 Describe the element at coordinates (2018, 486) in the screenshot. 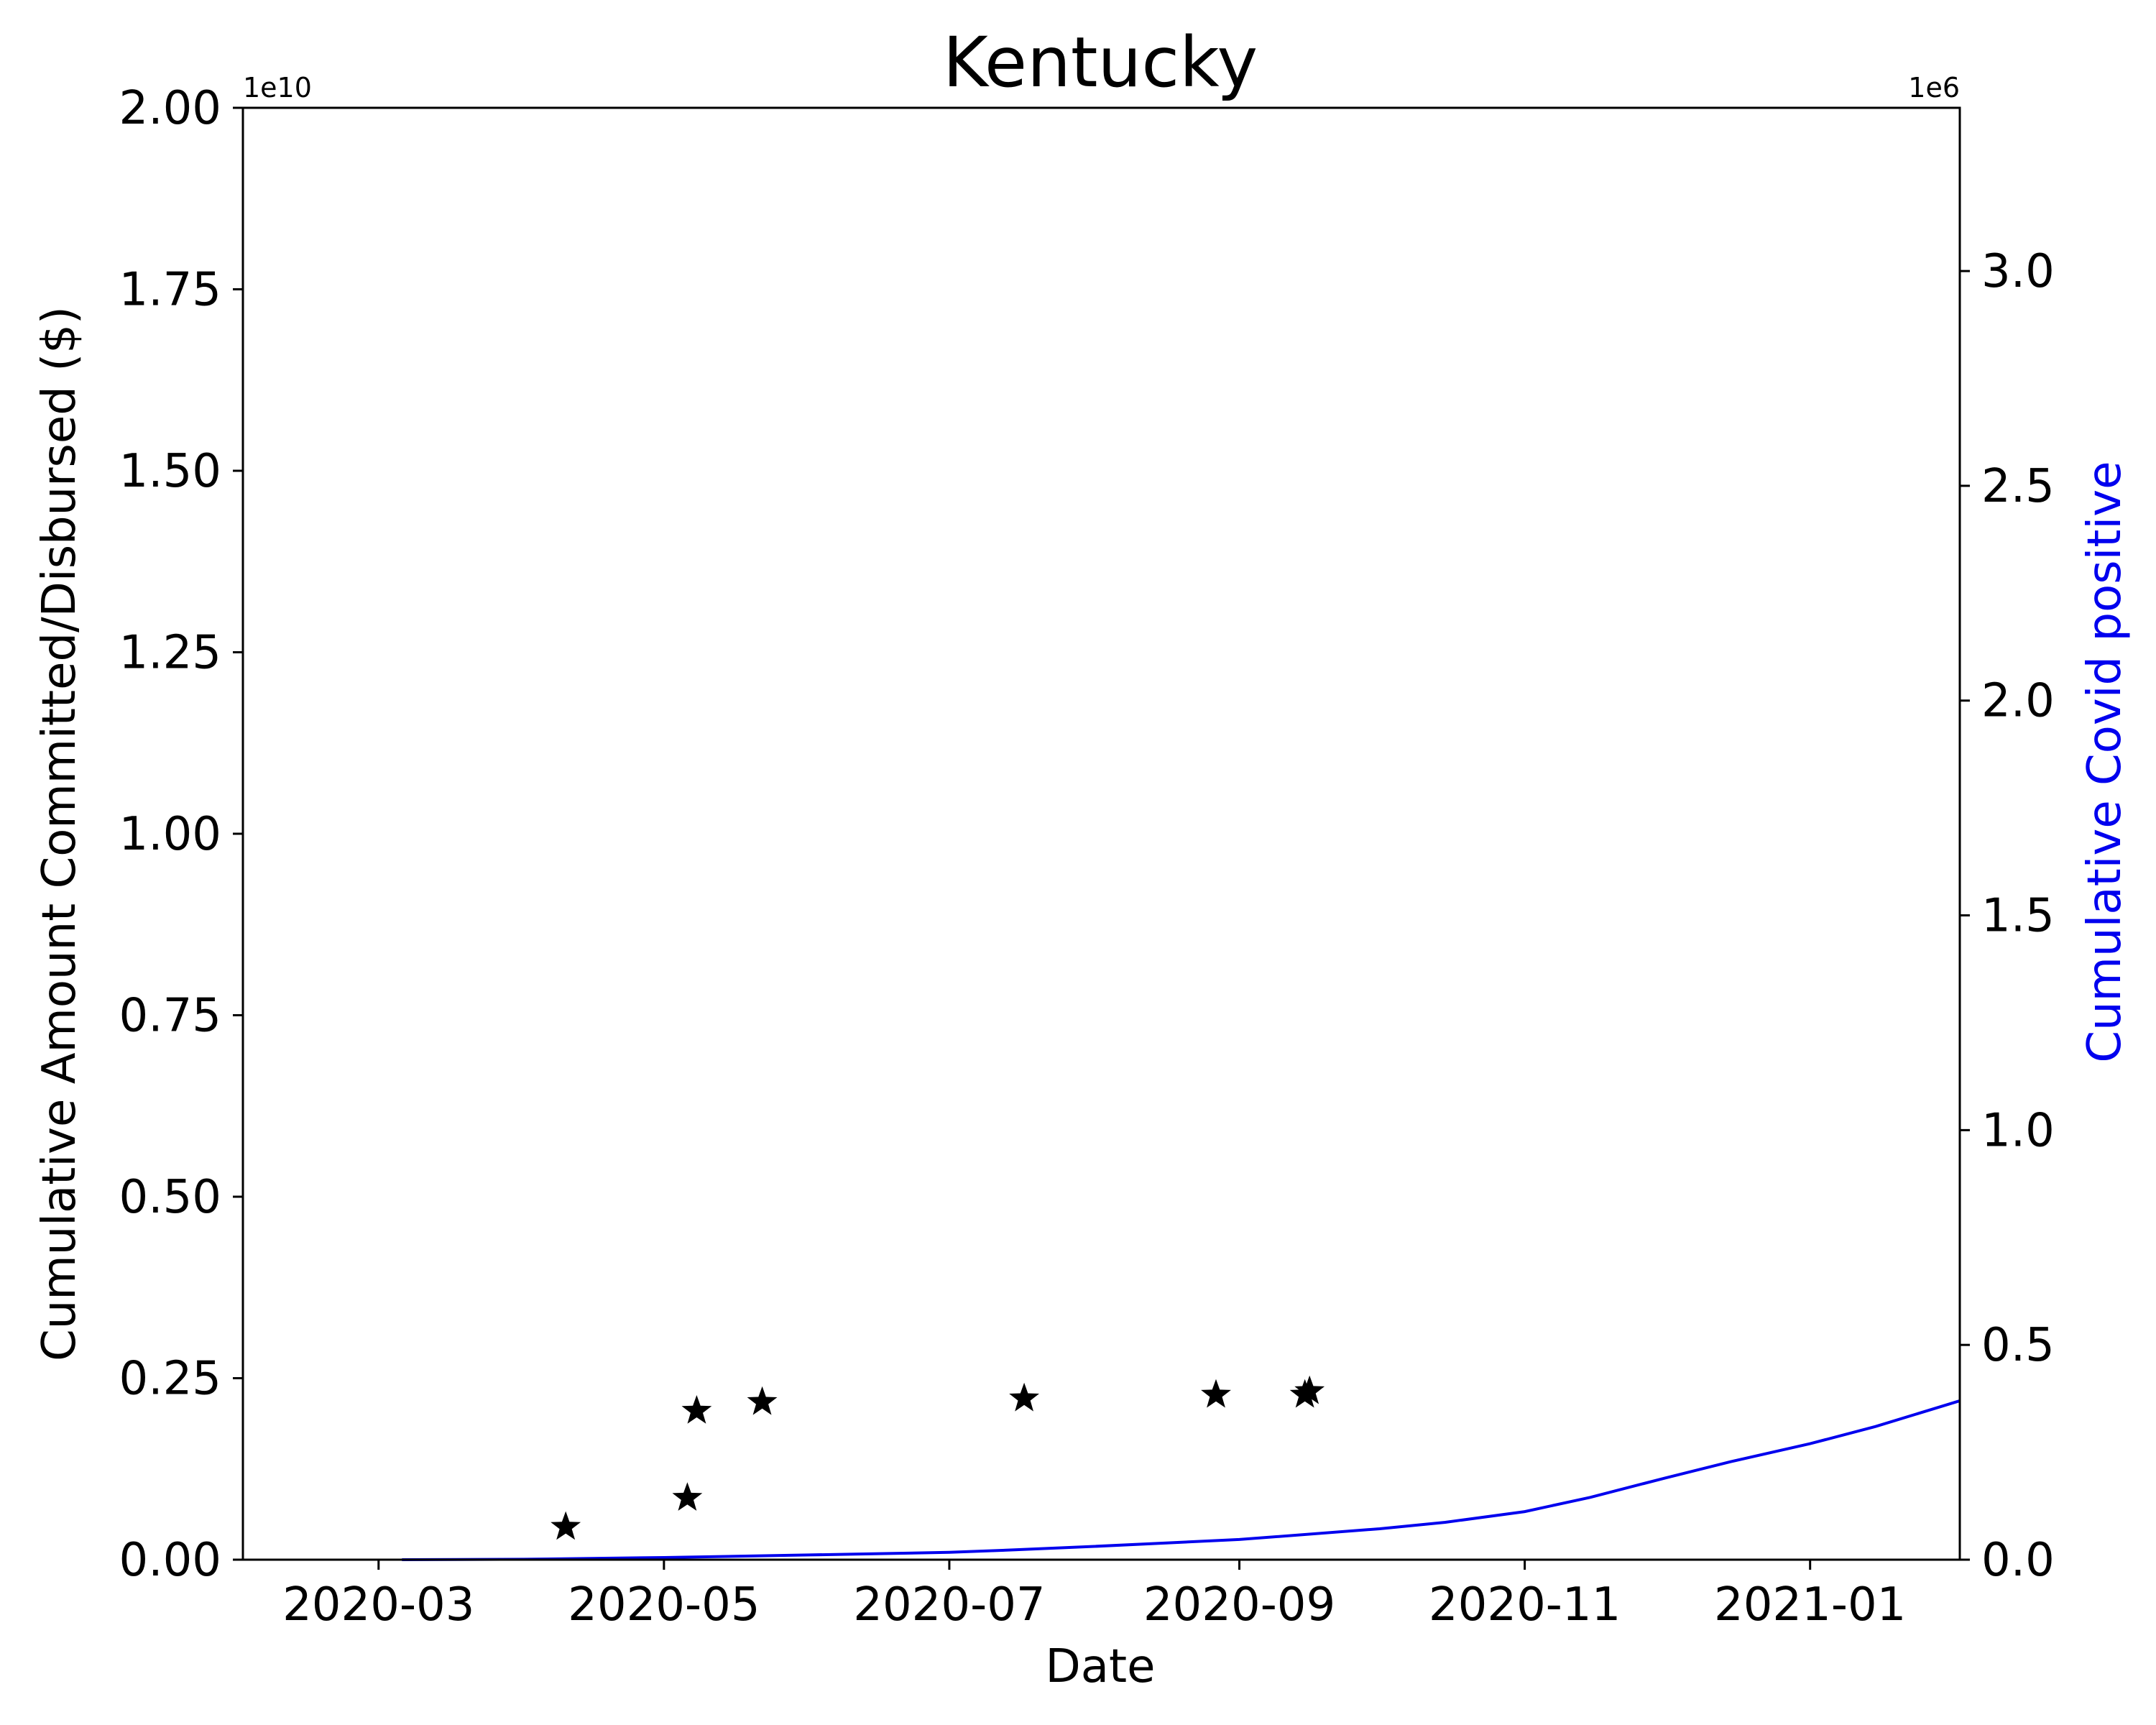

I see `y2-tick-label: 2.5` at that location.